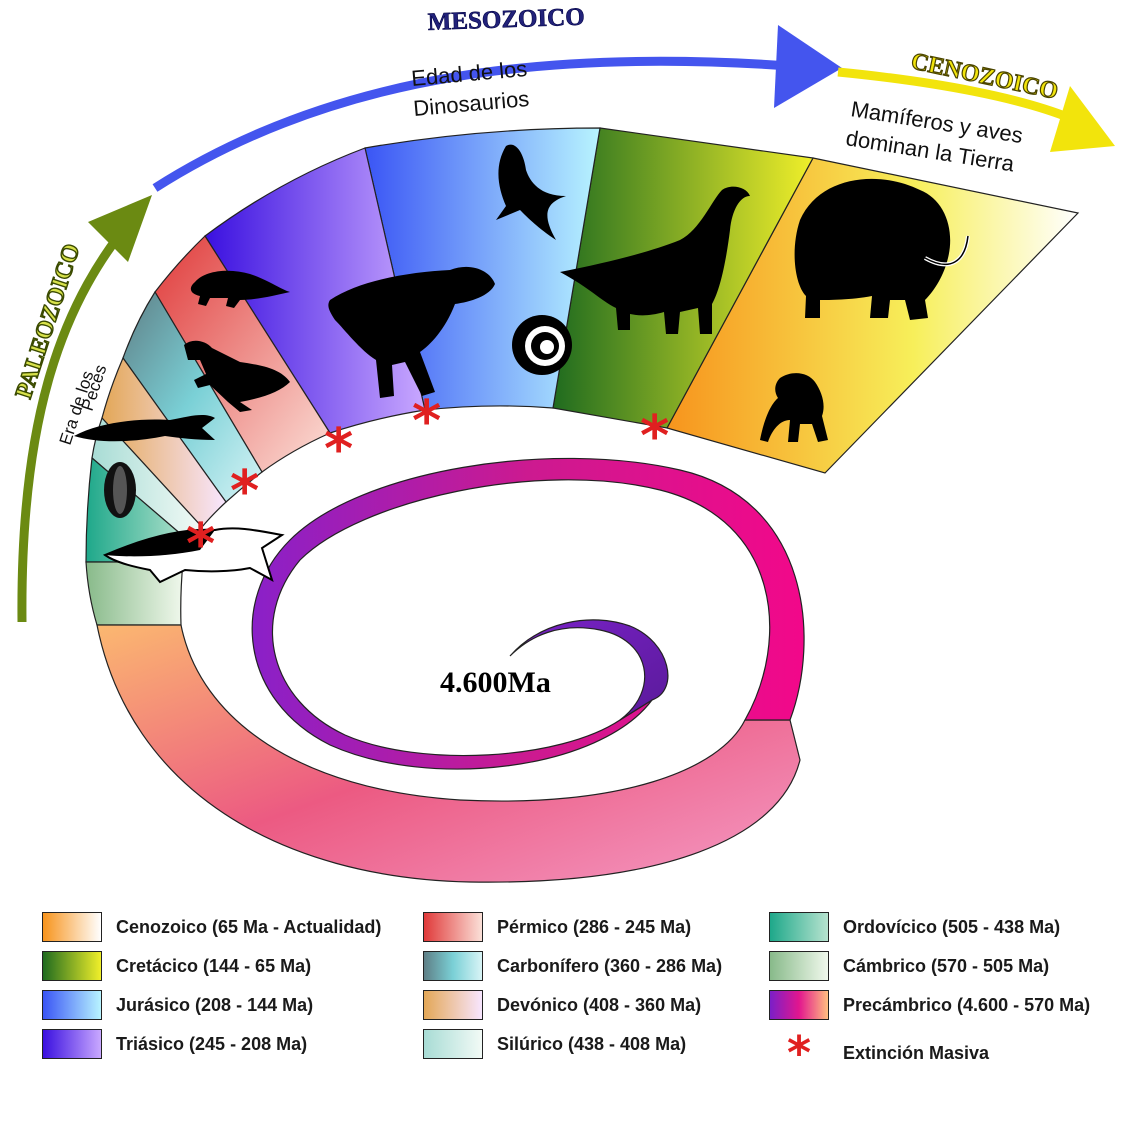 The image size is (1125, 1125). Describe the element at coordinates (120, 490) in the screenshot. I see `trilobite-icon` at that location.